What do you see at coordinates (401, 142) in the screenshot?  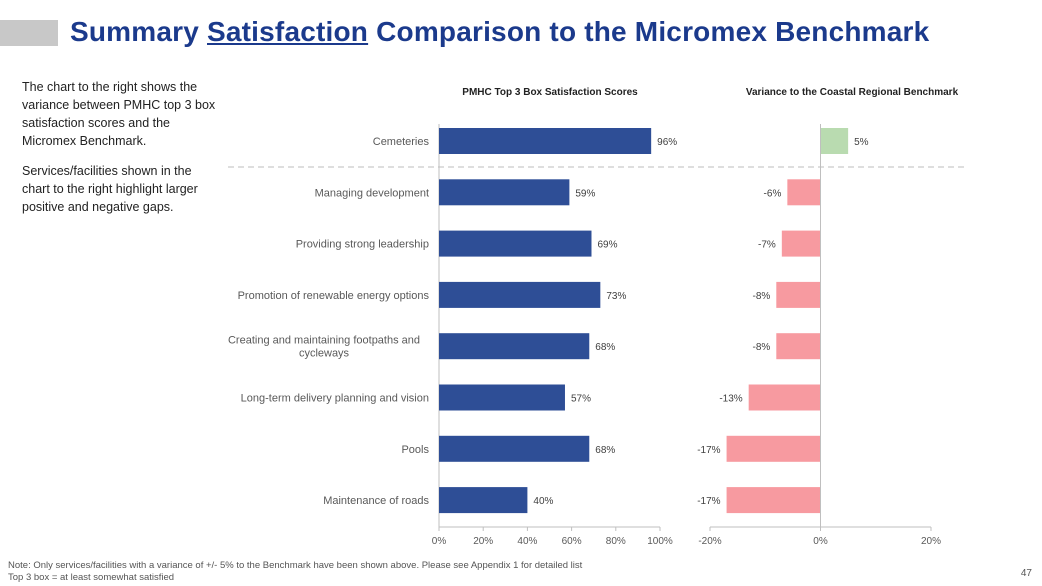 I see `category-label: Cemeteries` at bounding box center [401, 142].